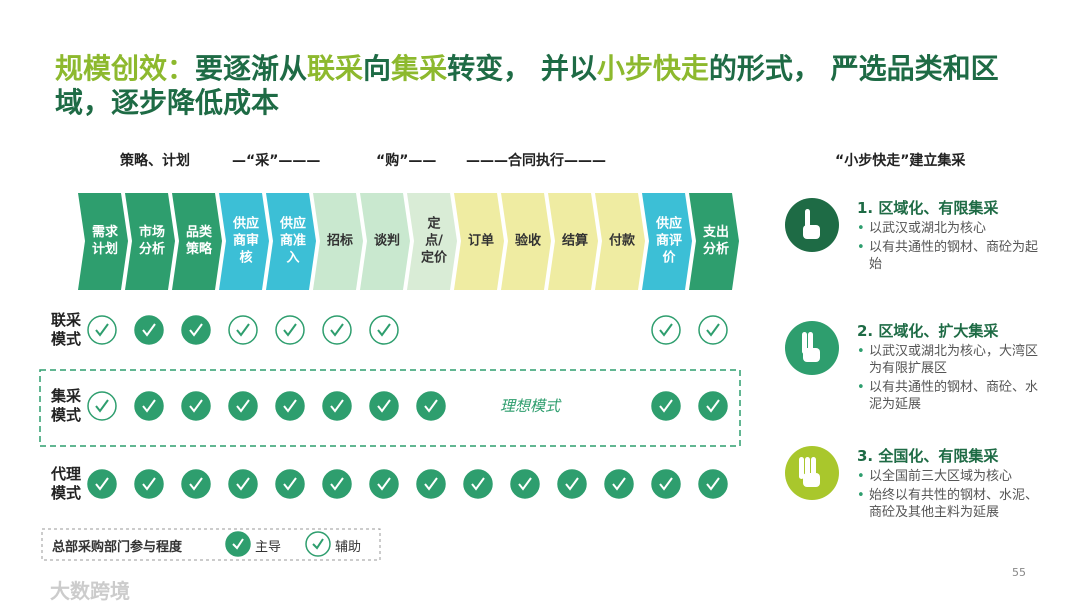 Image resolution: width=1080 pixels, height=608 pixels. I want to click on legend-label: 主导, so click(268, 547).